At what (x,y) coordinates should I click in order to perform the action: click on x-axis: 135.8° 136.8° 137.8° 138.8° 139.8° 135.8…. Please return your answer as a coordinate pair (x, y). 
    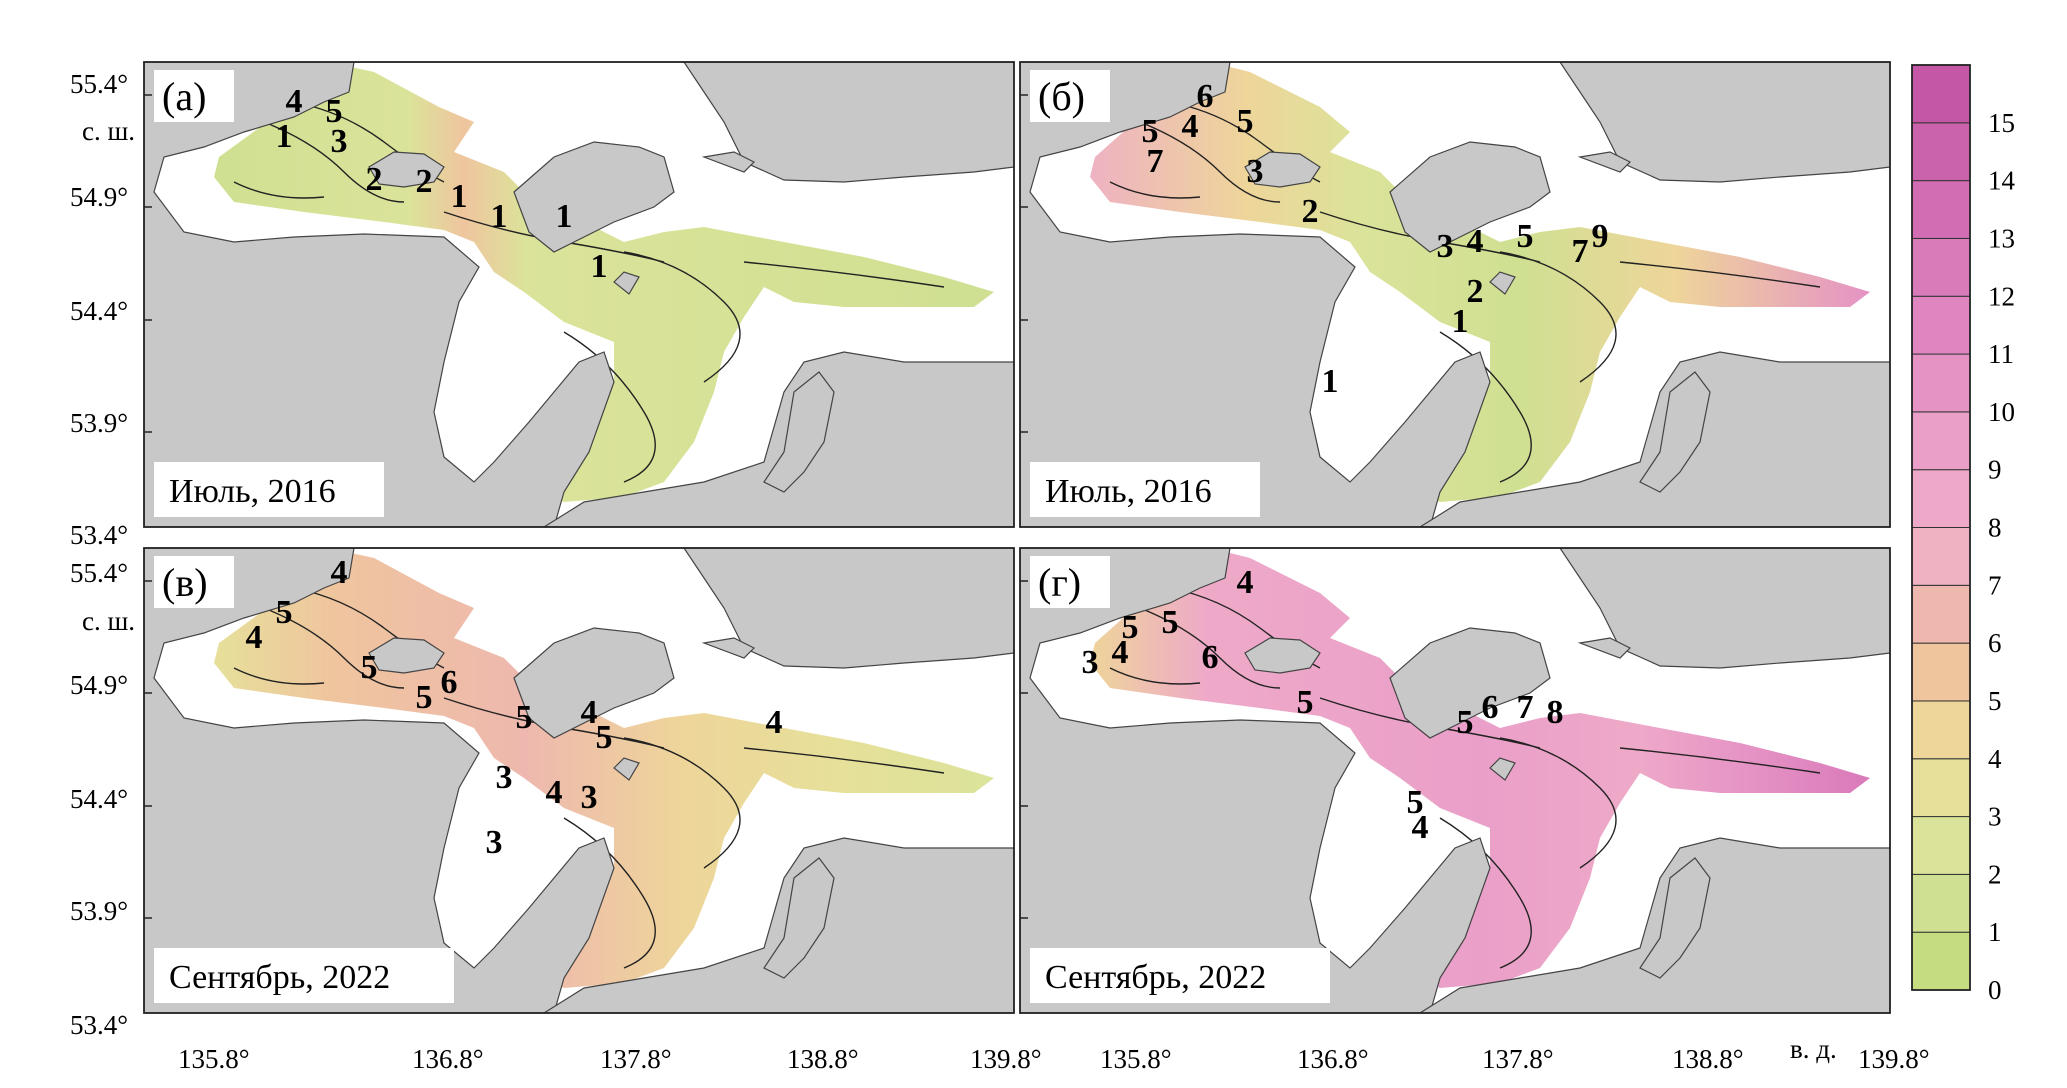
    Looking at the image, I should click on (1054, 1054).